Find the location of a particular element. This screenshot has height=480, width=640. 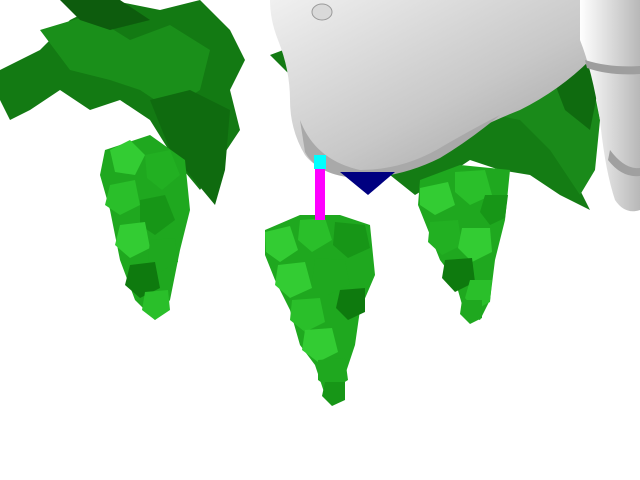

grape-cluster-right is located at coordinates (464, 244).